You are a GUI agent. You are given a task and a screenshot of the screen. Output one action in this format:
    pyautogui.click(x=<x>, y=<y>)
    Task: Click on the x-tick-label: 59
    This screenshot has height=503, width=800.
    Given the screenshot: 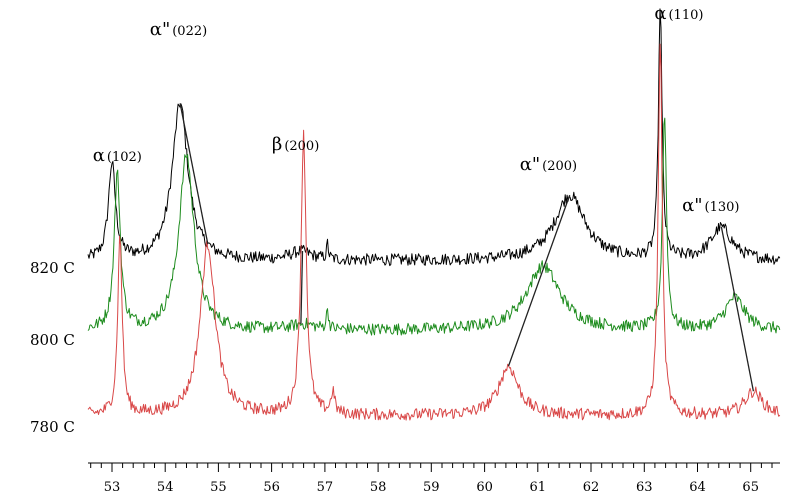 What is the action you would take?
    pyautogui.click(x=431, y=487)
    